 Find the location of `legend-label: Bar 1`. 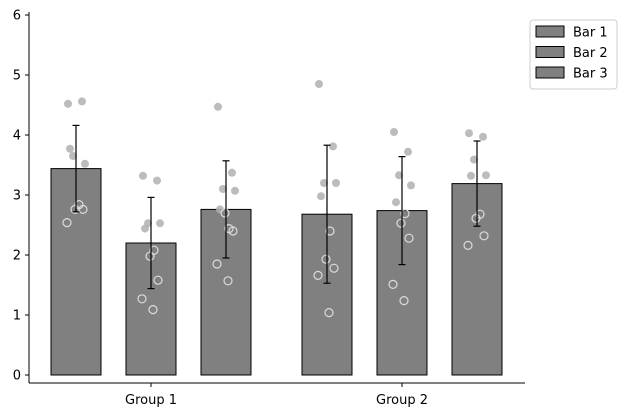

legend-label: Bar 1 is located at coordinates (590, 33).